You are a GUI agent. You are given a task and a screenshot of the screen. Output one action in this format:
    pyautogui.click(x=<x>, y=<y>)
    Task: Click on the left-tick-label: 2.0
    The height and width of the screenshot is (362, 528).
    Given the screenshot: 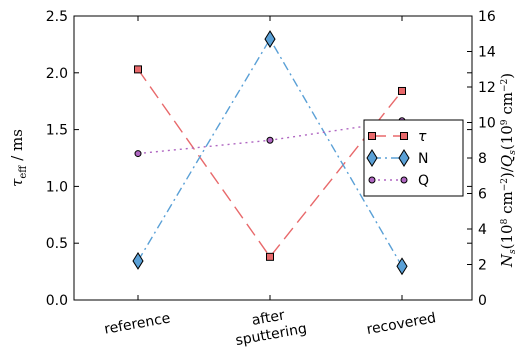 What is the action you would take?
    pyautogui.click(x=57, y=74)
    